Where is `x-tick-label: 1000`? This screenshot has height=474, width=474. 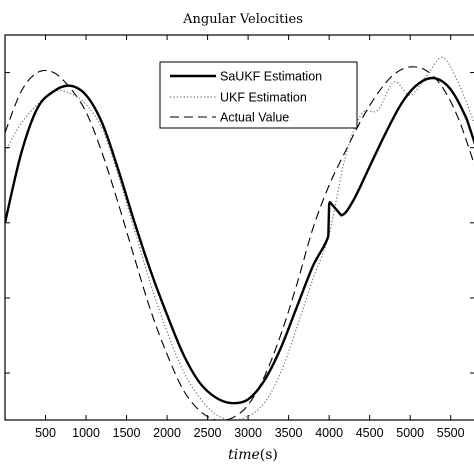
x-tick-label: 1000 is located at coordinates (86, 433).